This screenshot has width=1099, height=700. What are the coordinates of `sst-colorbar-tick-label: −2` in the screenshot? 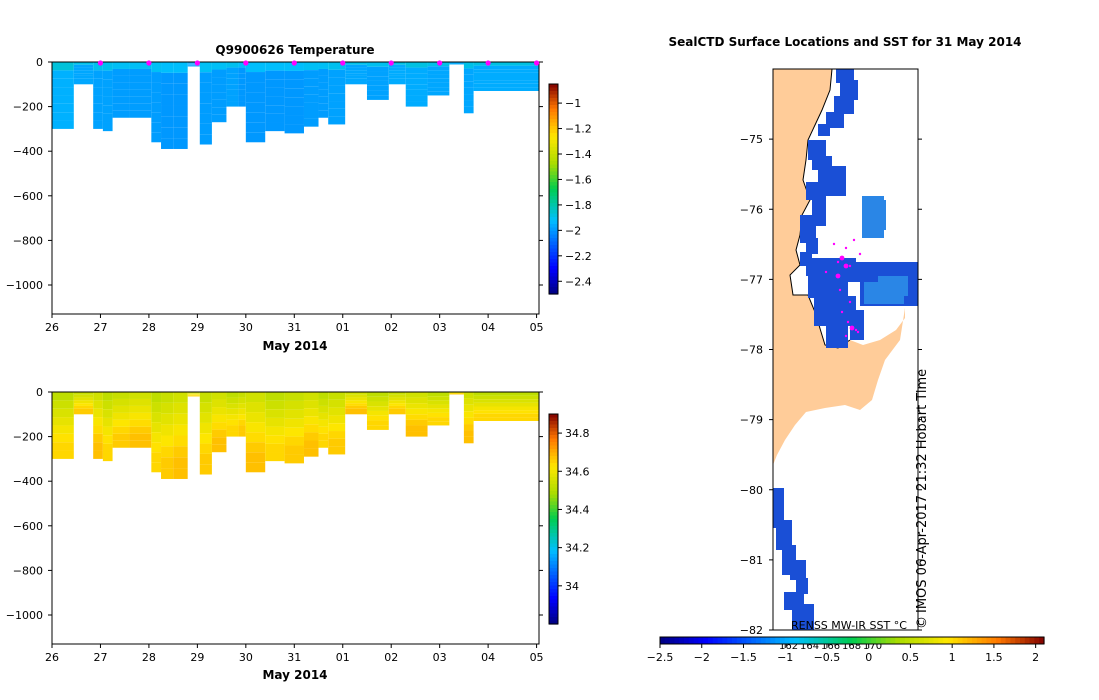 It's located at (702, 657).